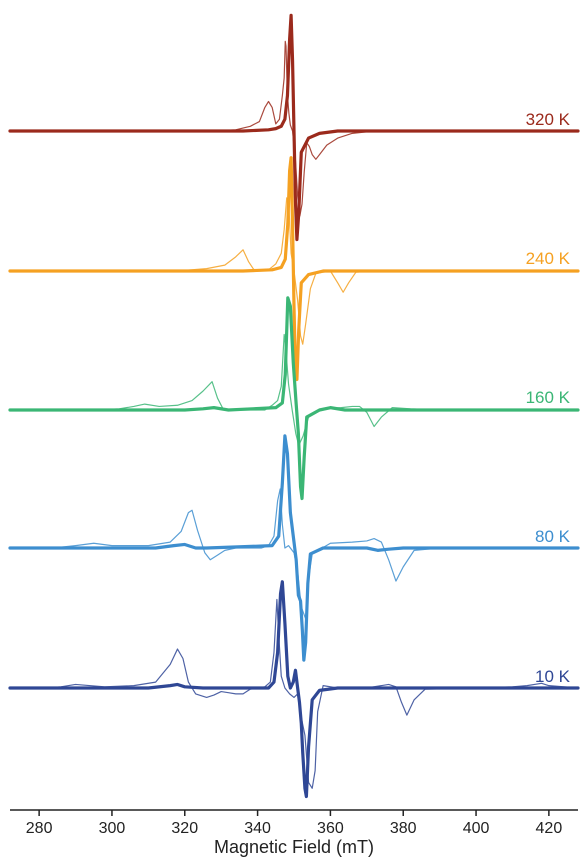 The width and height of the screenshot is (580, 862). I want to click on x-tick-label: 280, so click(39, 828).